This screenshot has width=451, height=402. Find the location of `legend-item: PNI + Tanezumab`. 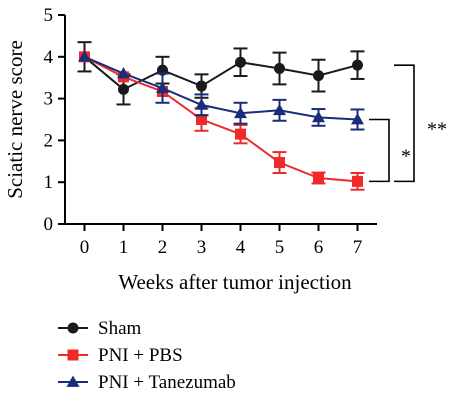

legend-item: PNI + Tanezumab is located at coordinates (147, 382).